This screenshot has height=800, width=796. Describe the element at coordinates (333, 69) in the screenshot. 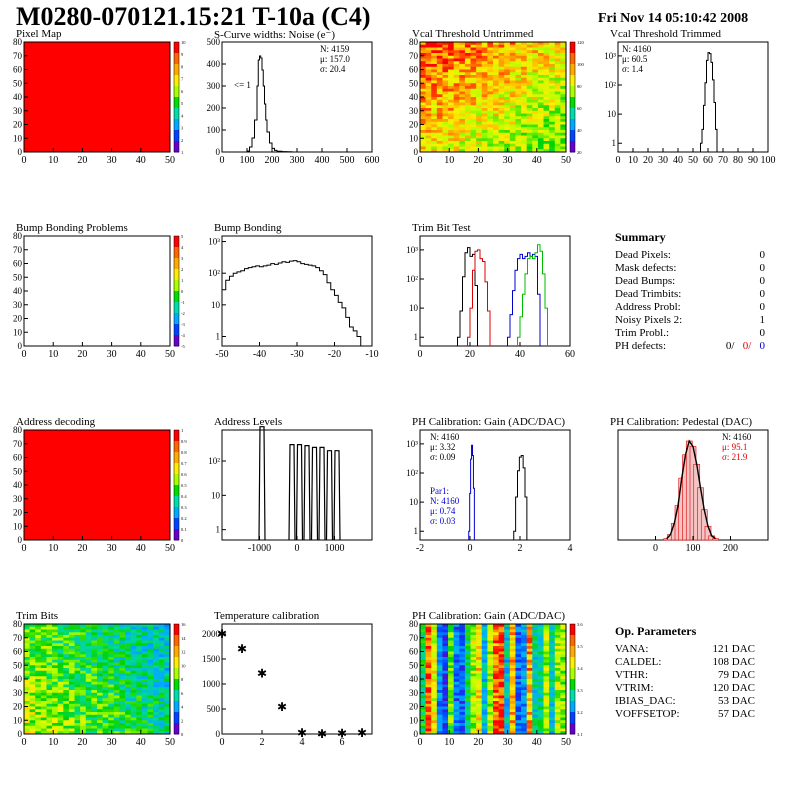

I see `stat-text: σ: 20.4` at that location.